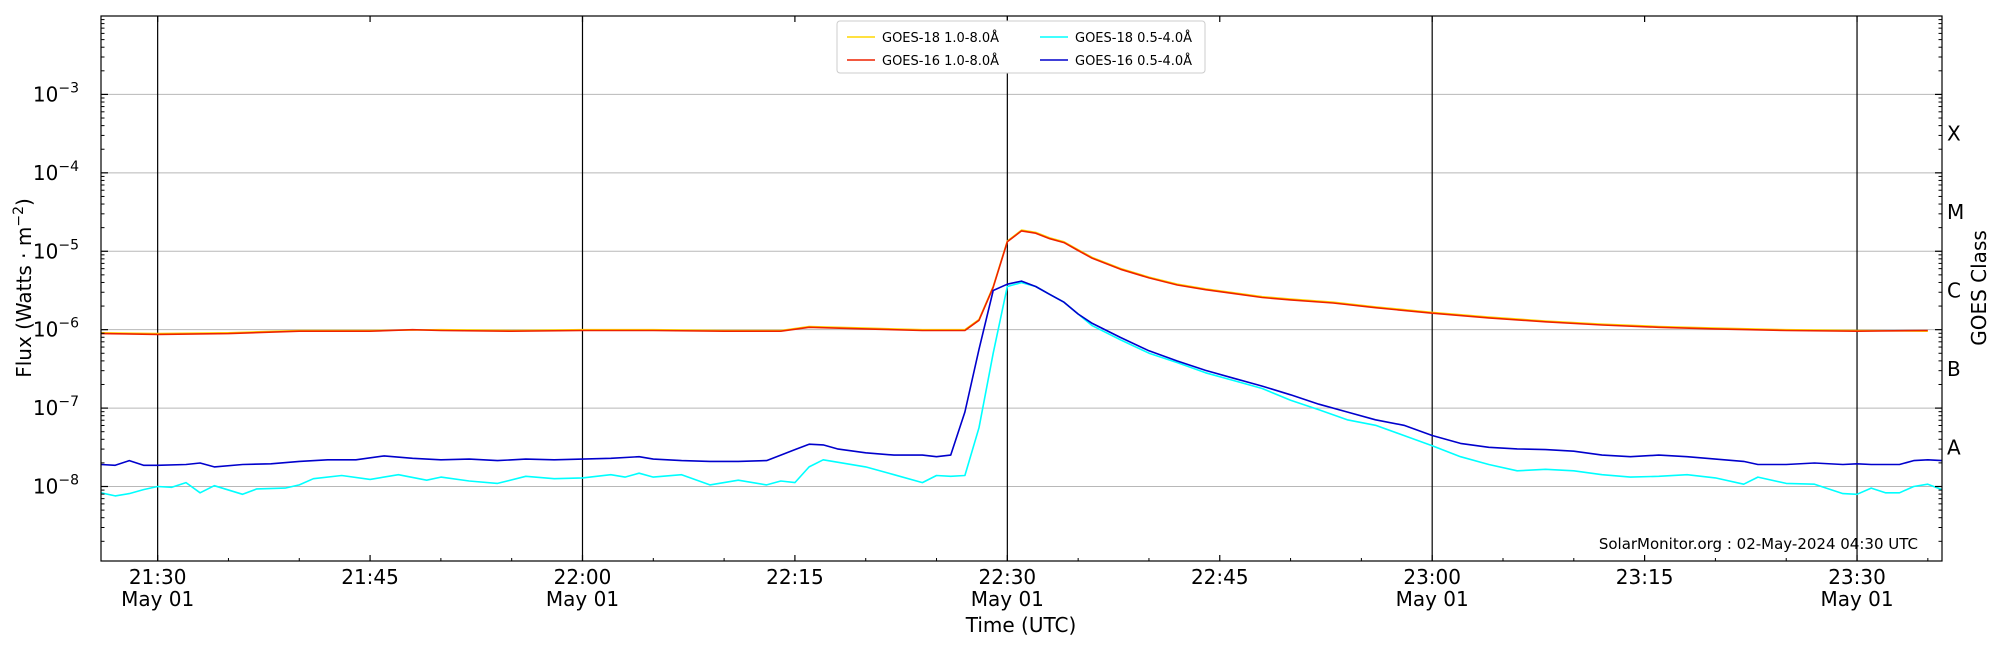 The height and width of the screenshot is (650, 2000). I want to click on x-tick-label-3: 22:15, so click(795, 577).